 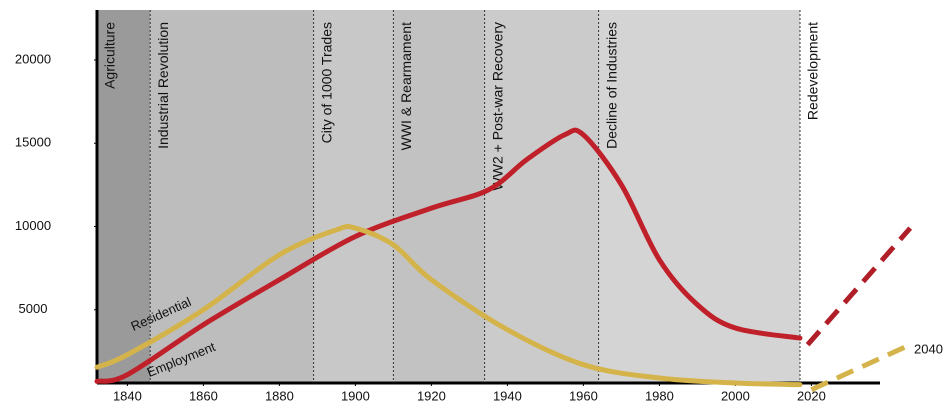 What do you see at coordinates (507, 395) in the screenshot?
I see `x-tick-label: 1940` at bounding box center [507, 395].